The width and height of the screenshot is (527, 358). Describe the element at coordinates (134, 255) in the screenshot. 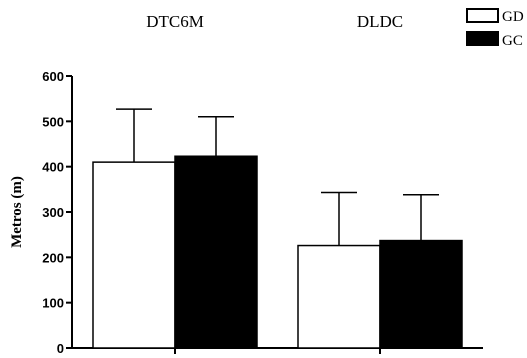

I see `bar-gd-dtc6m` at that location.